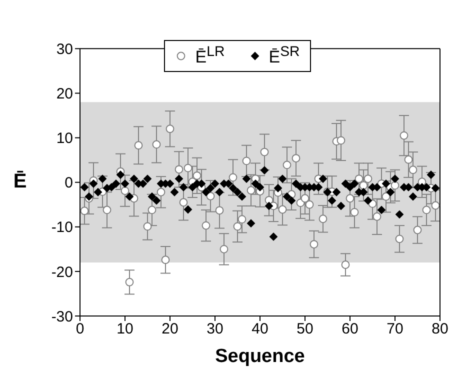 The height and width of the screenshot is (378, 457). I want to click on x-tick-label: 50, so click(305, 329).